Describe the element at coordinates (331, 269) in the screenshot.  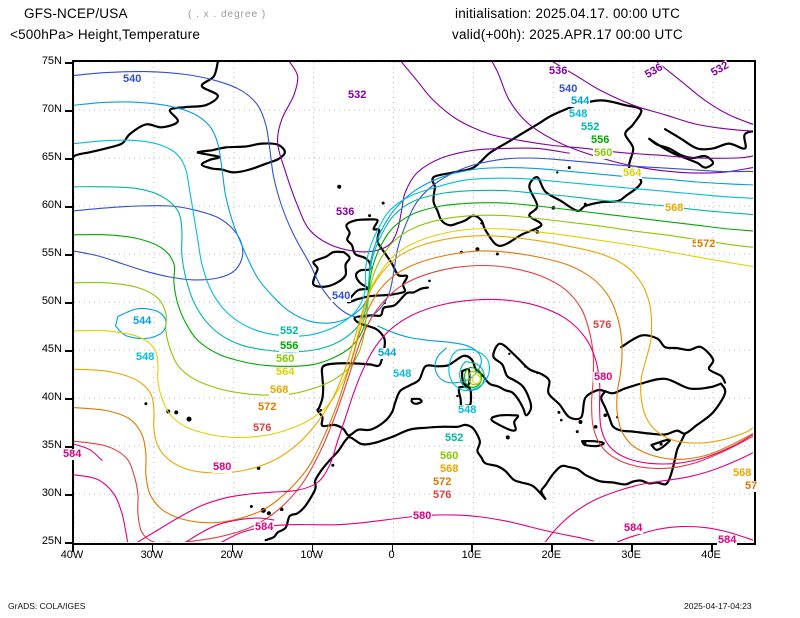
I see `coast-ireland` at that location.